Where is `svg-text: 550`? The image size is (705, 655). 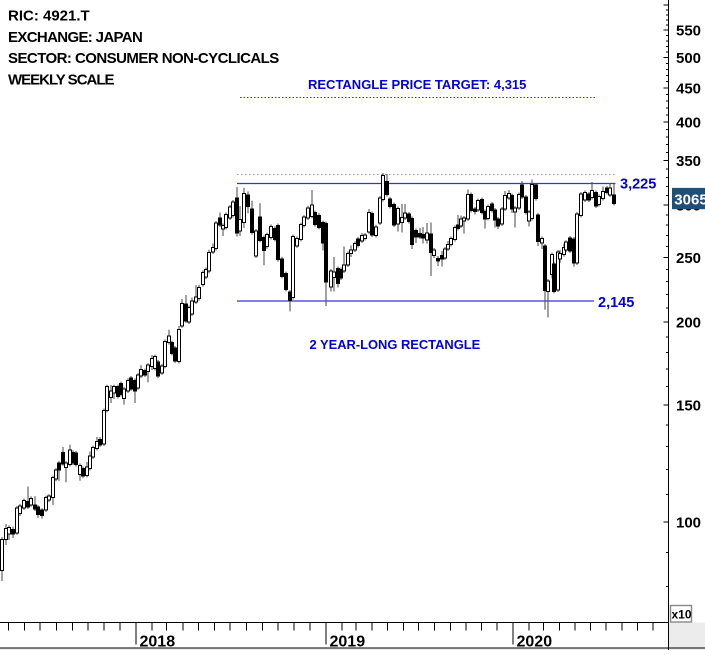
svg-text: 550 is located at coordinates (688, 31).